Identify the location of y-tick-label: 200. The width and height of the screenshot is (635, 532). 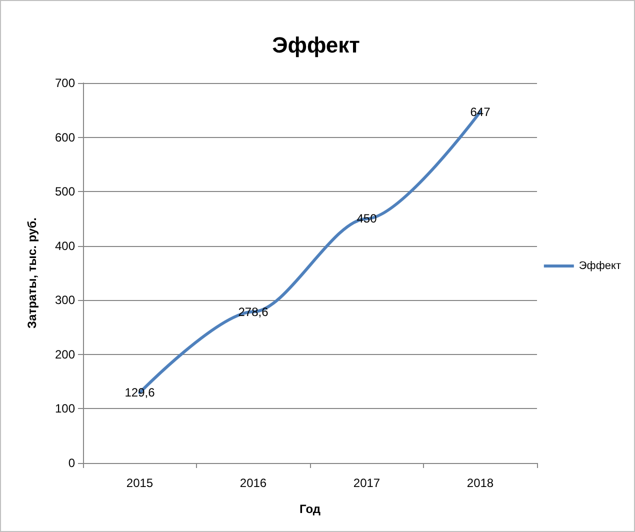
(65, 354).